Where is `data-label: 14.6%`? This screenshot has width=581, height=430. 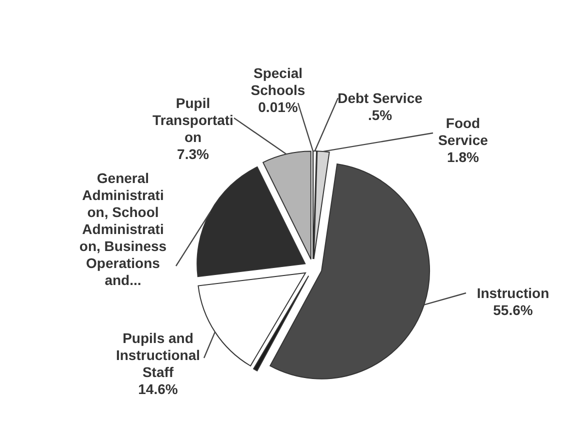
data-label: 14.6% is located at coordinates (158, 389).